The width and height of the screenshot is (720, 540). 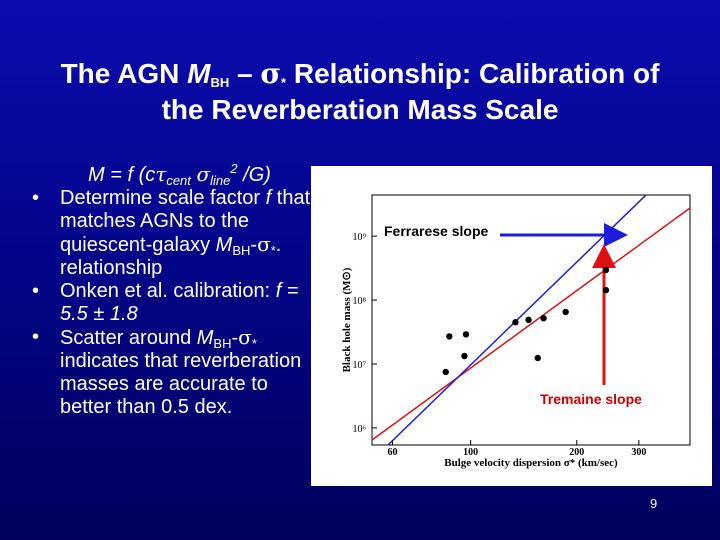 I want to click on x-tick-label: 200, so click(x=576, y=452).